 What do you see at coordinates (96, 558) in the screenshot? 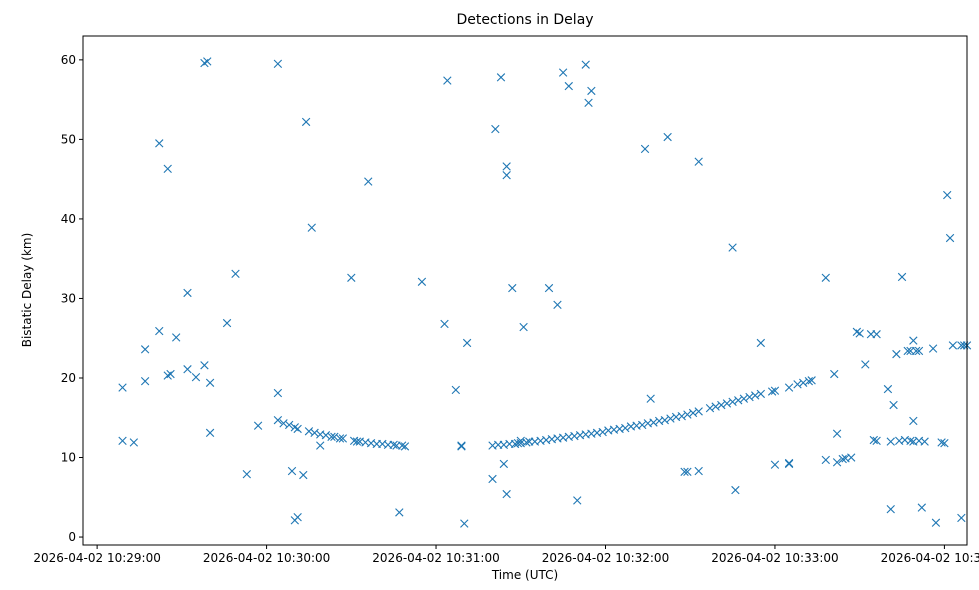
I see `x-tick-label: 2026-04-02 10:29:00` at bounding box center [96, 558].